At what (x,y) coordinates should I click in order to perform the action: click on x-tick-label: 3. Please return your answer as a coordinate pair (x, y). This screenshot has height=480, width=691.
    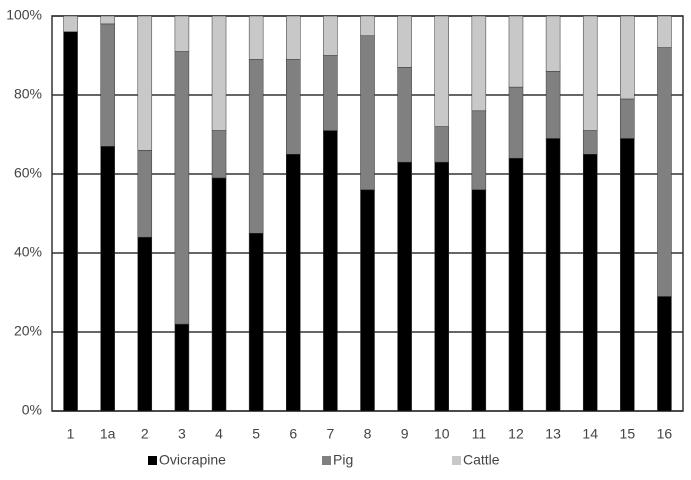
    Looking at the image, I should click on (182, 434).